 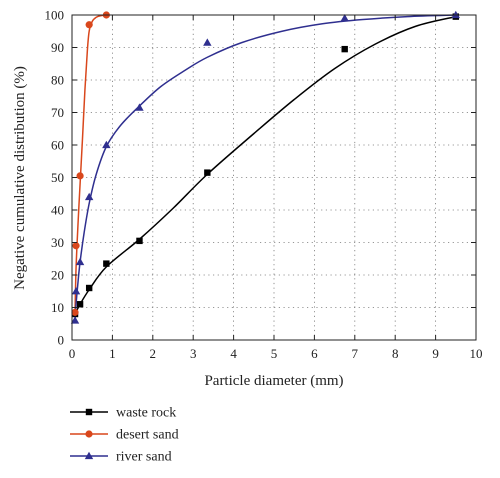 What do you see at coordinates (314, 353) in the screenshot?
I see `x-tick-label: 6` at bounding box center [314, 353].